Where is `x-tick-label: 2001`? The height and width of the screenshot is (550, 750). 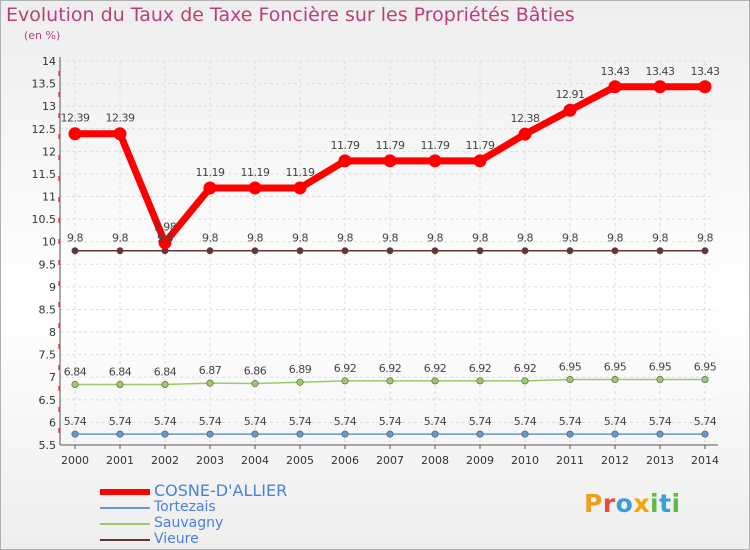 x-tick-label: 2001 is located at coordinates (120, 460).